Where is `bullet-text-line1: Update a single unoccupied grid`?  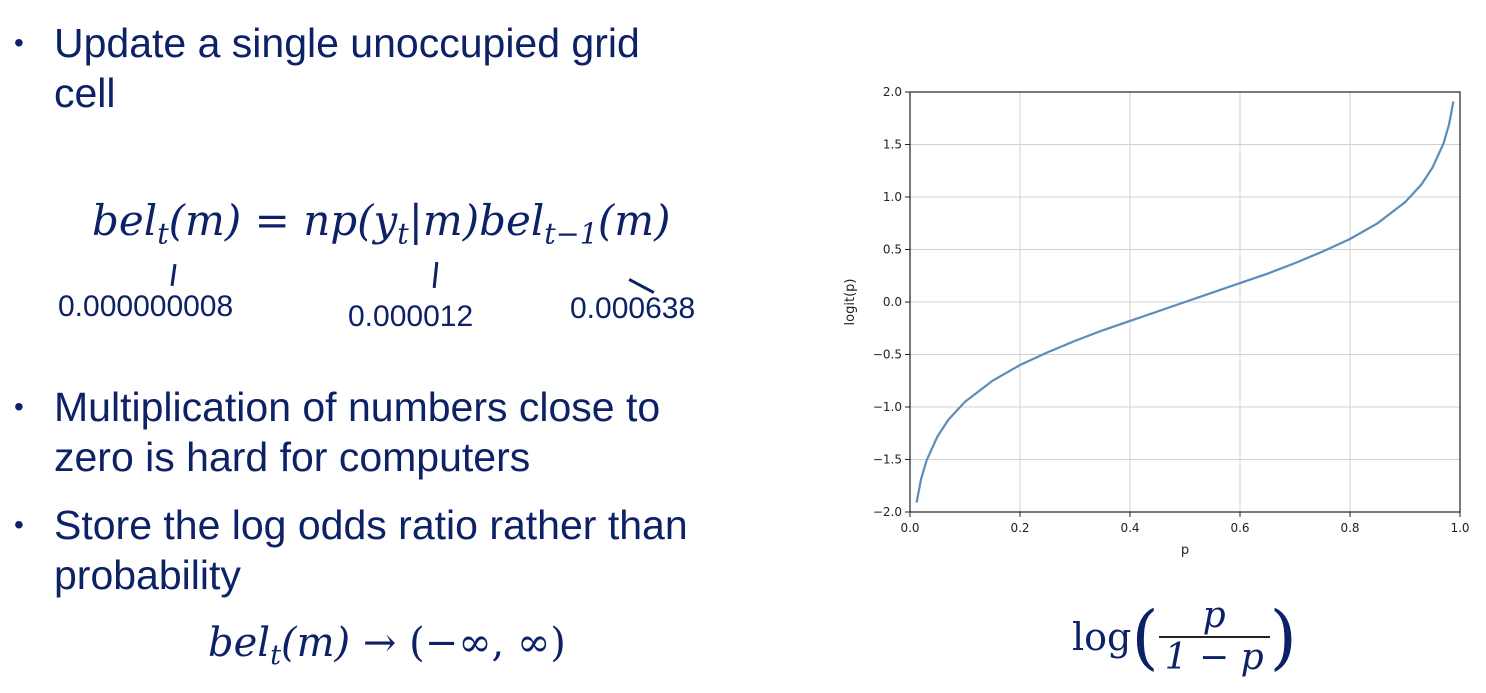
bullet-text-line1: Update a single unoccupied grid is located at coordinates (347, 43).